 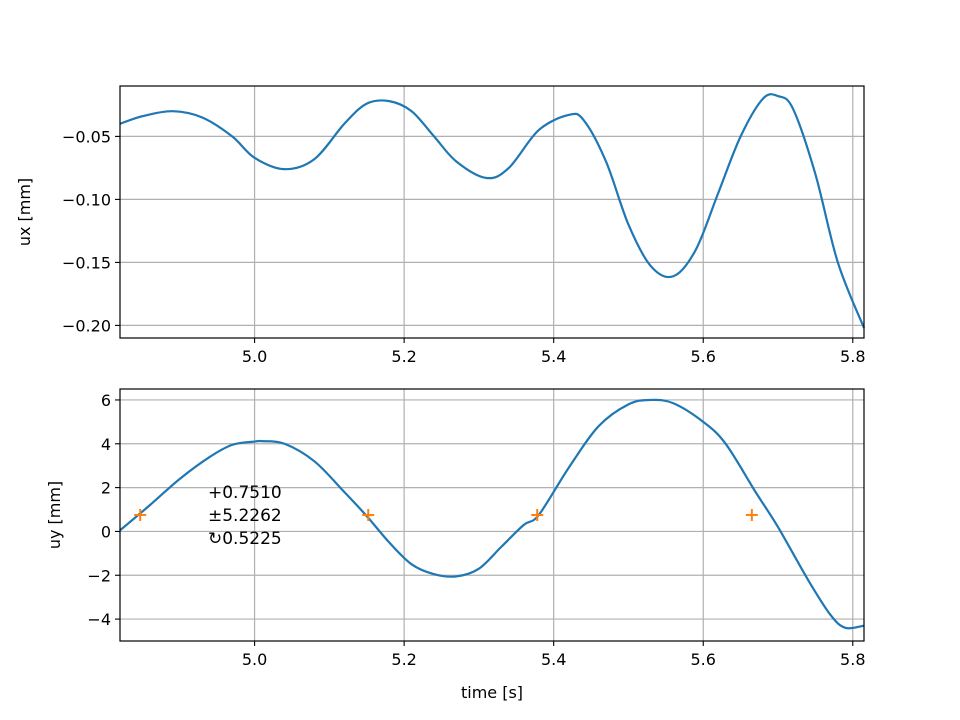 I want to click on ux-ytick-label: −0.15, so click(x=86, y=262).